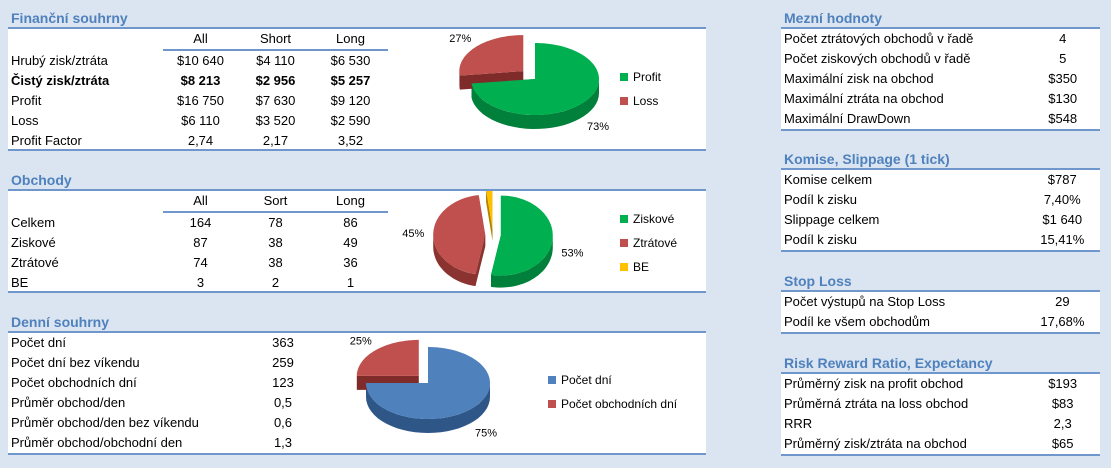 Image resolution: width=1111 pixels, height=468 pixels. I want to click on legend-label: Počet obchodních dní, so click(619, 404).